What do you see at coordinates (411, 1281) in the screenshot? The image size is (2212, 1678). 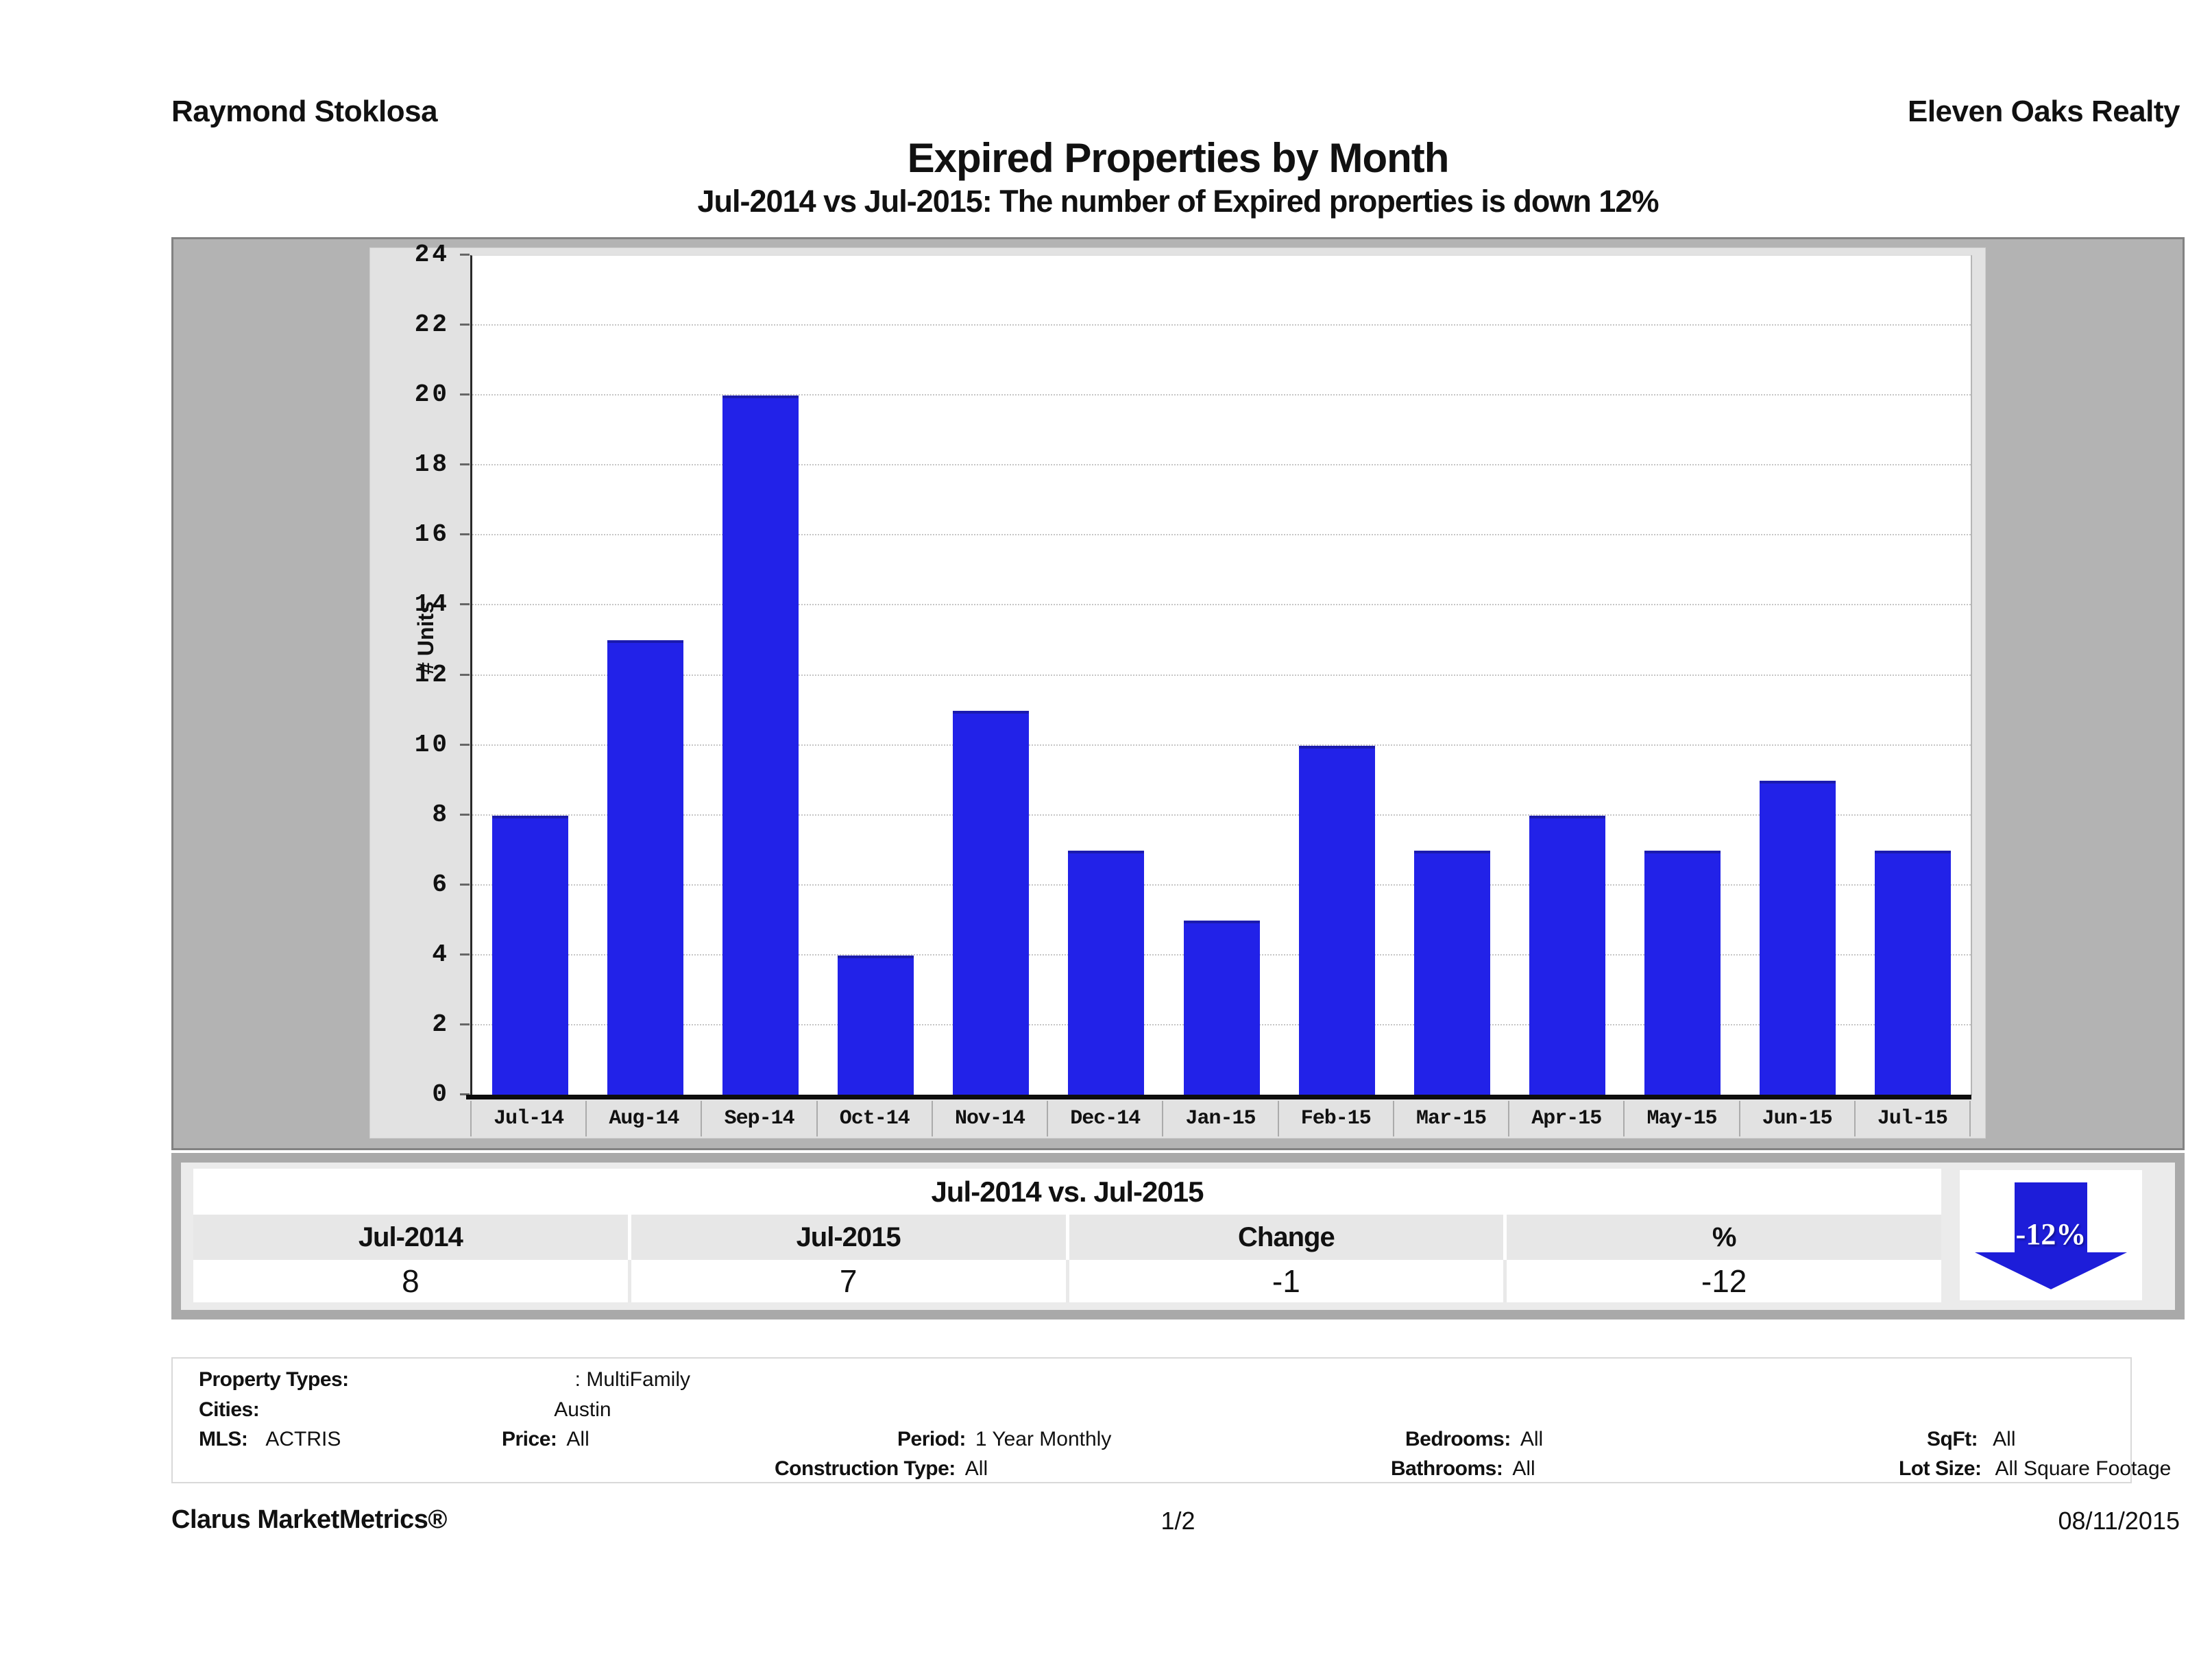 I see `summary-value: 8` at bounding box center [411, 1281].